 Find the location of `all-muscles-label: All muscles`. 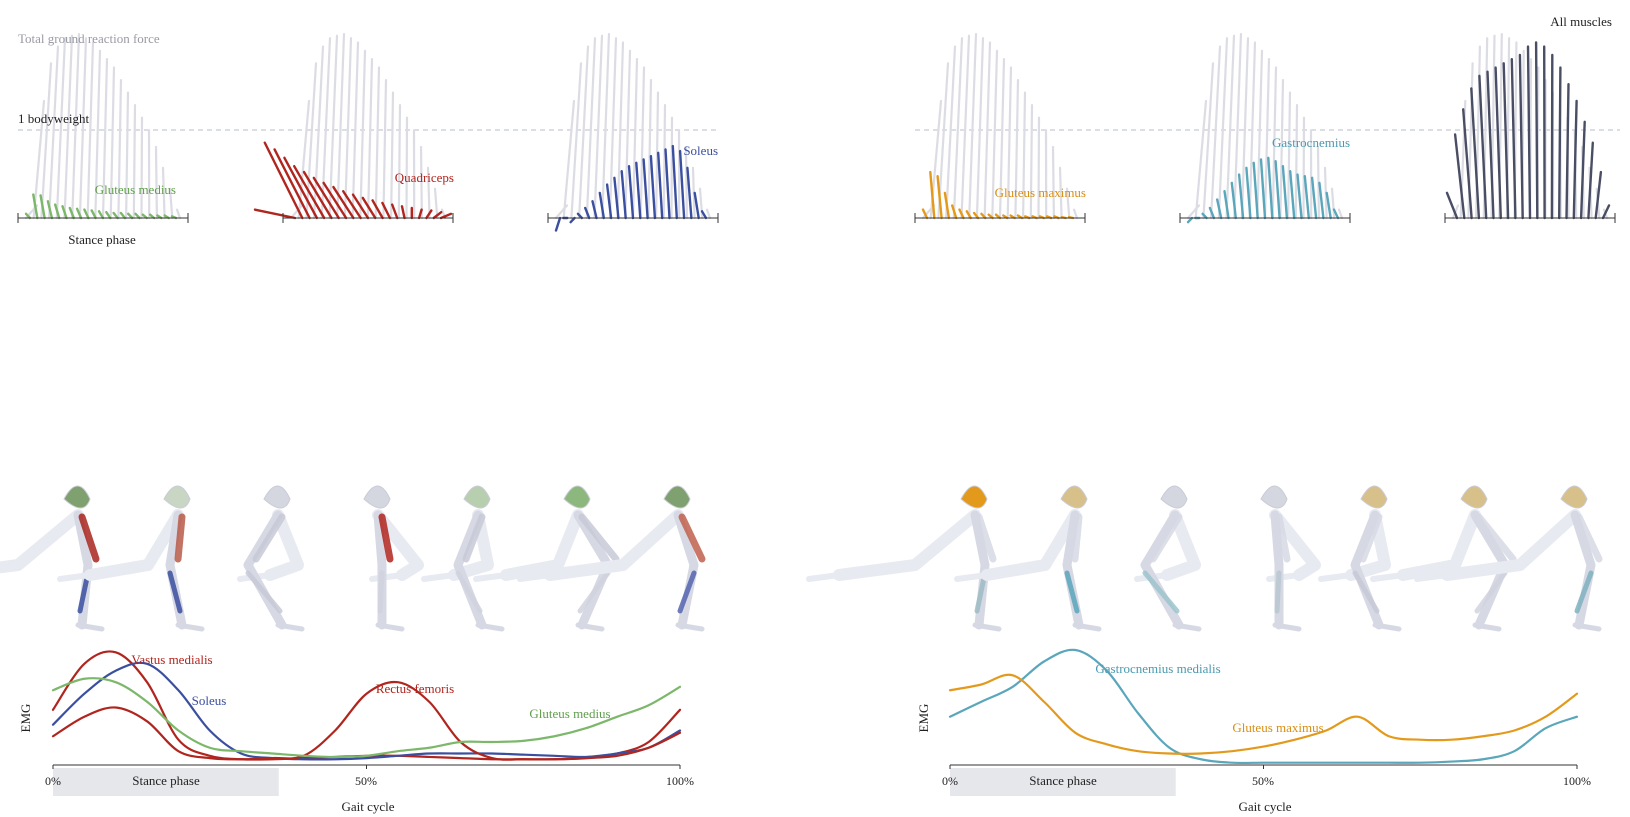

all-muscles-label: All muscles is located at coordinates (1581, 21).